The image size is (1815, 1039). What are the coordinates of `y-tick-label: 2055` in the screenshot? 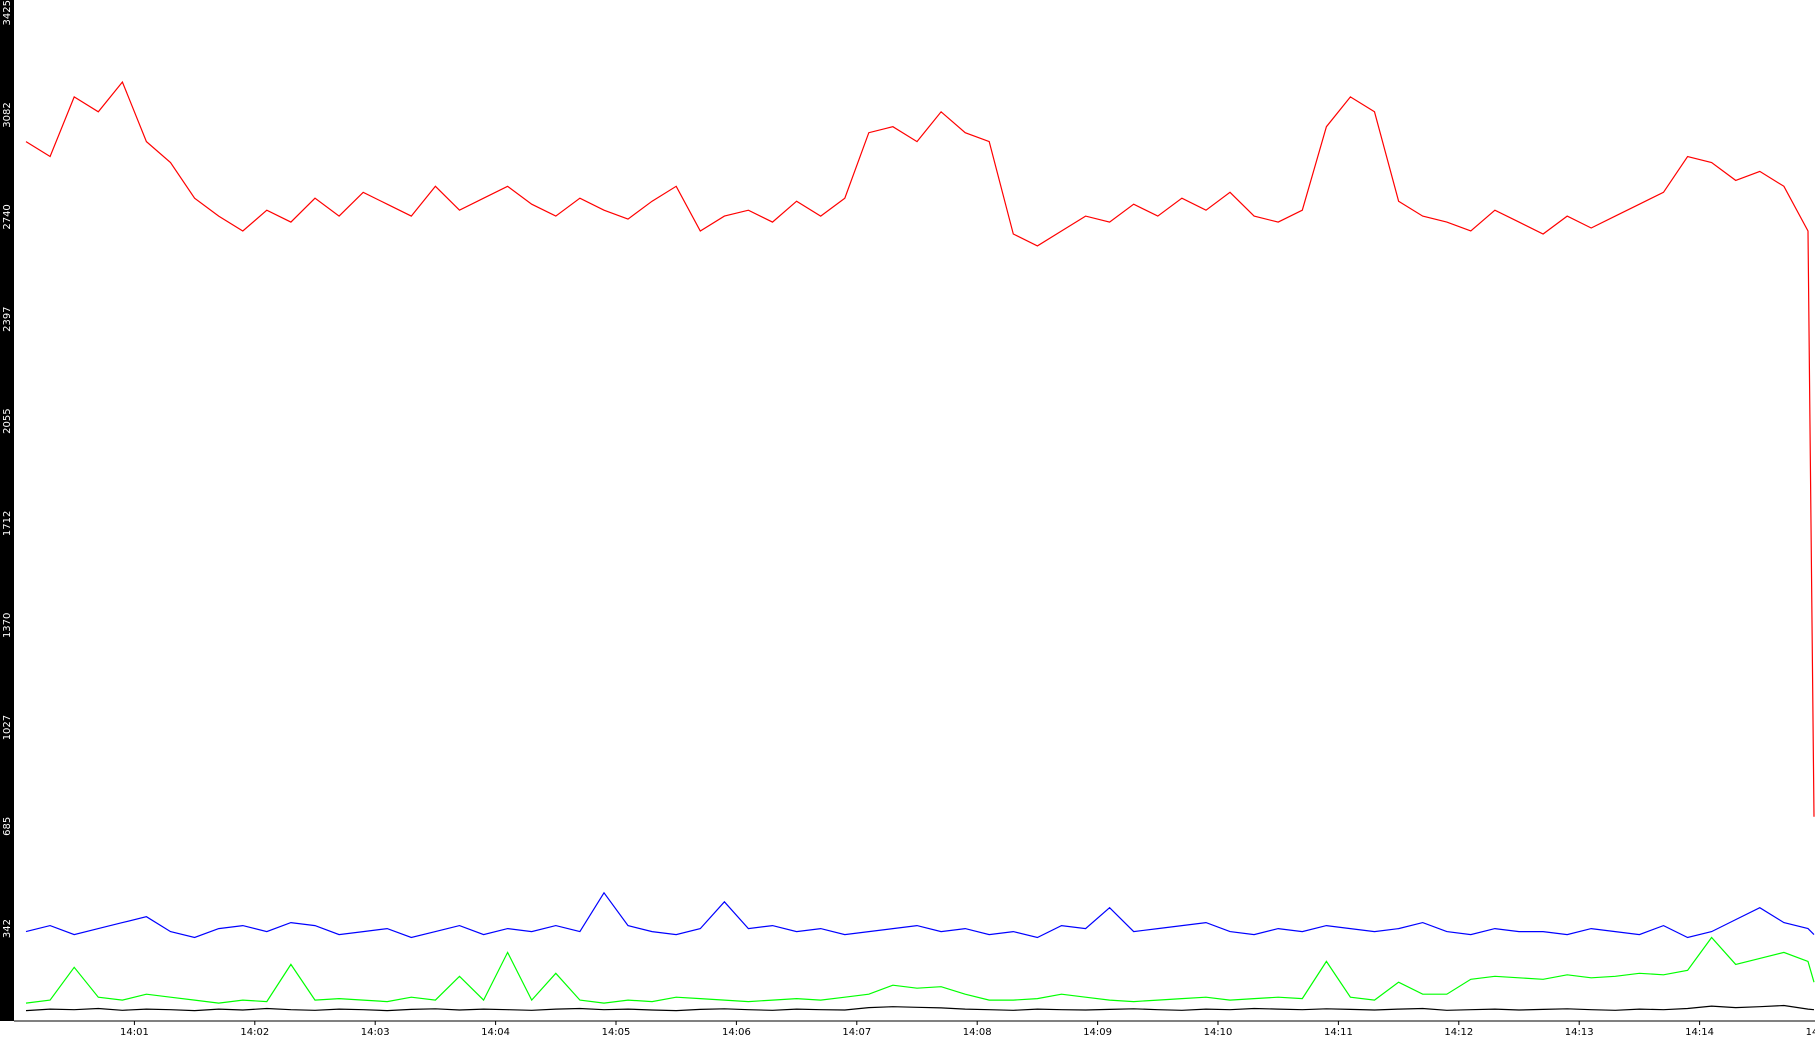 It's located at (7, 420).